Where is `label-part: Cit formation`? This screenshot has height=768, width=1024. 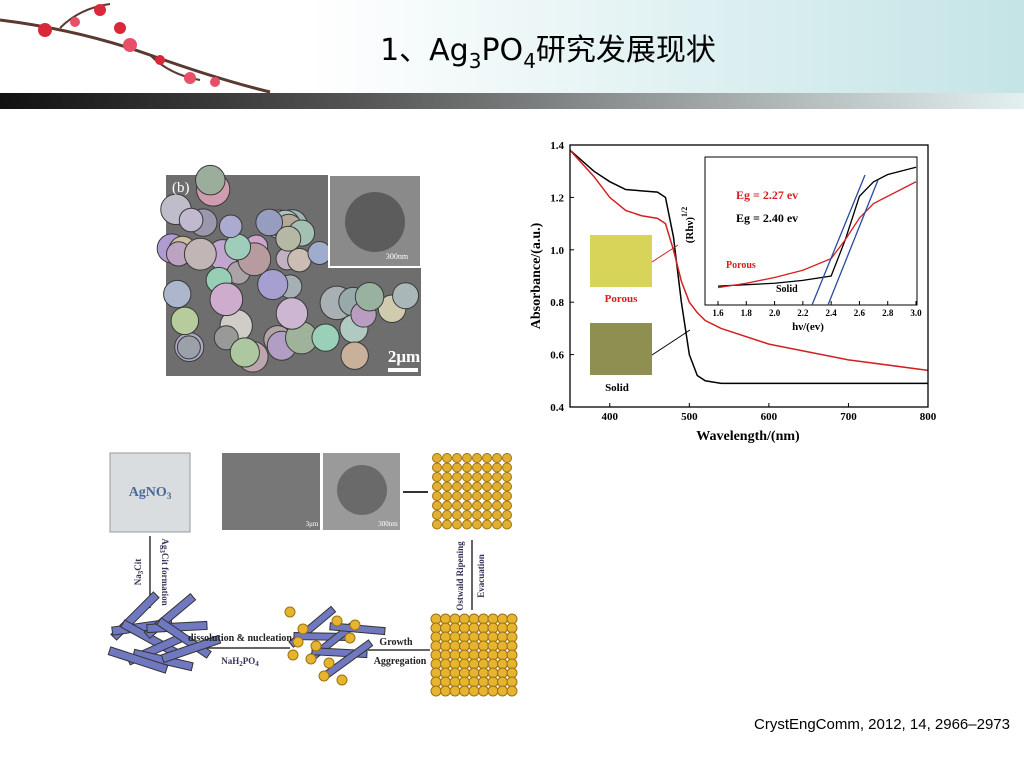
label-part: Cit formation is located at coordinates (165, 579).